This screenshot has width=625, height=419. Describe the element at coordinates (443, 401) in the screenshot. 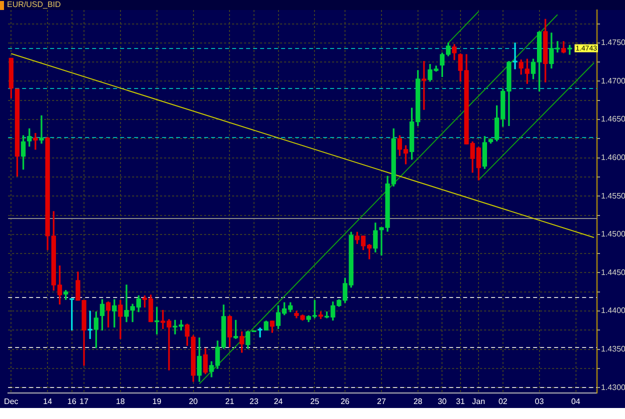

I see `x-tick-label: 30` at that location.